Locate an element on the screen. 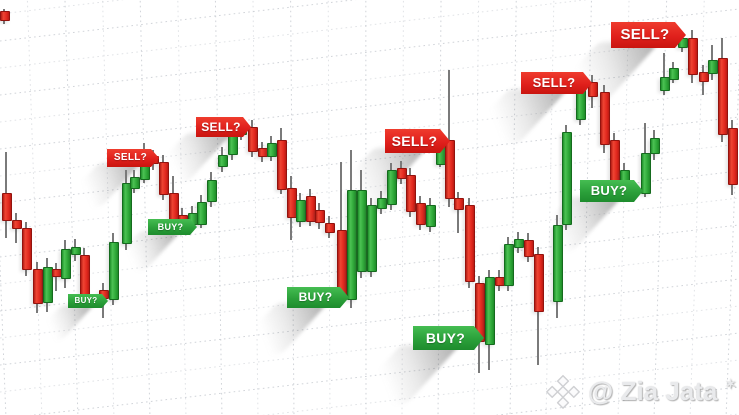 This screenshot has width=739, height=415. watermark: @ Zia Jata ✶ is located at coordinates (641, 391).